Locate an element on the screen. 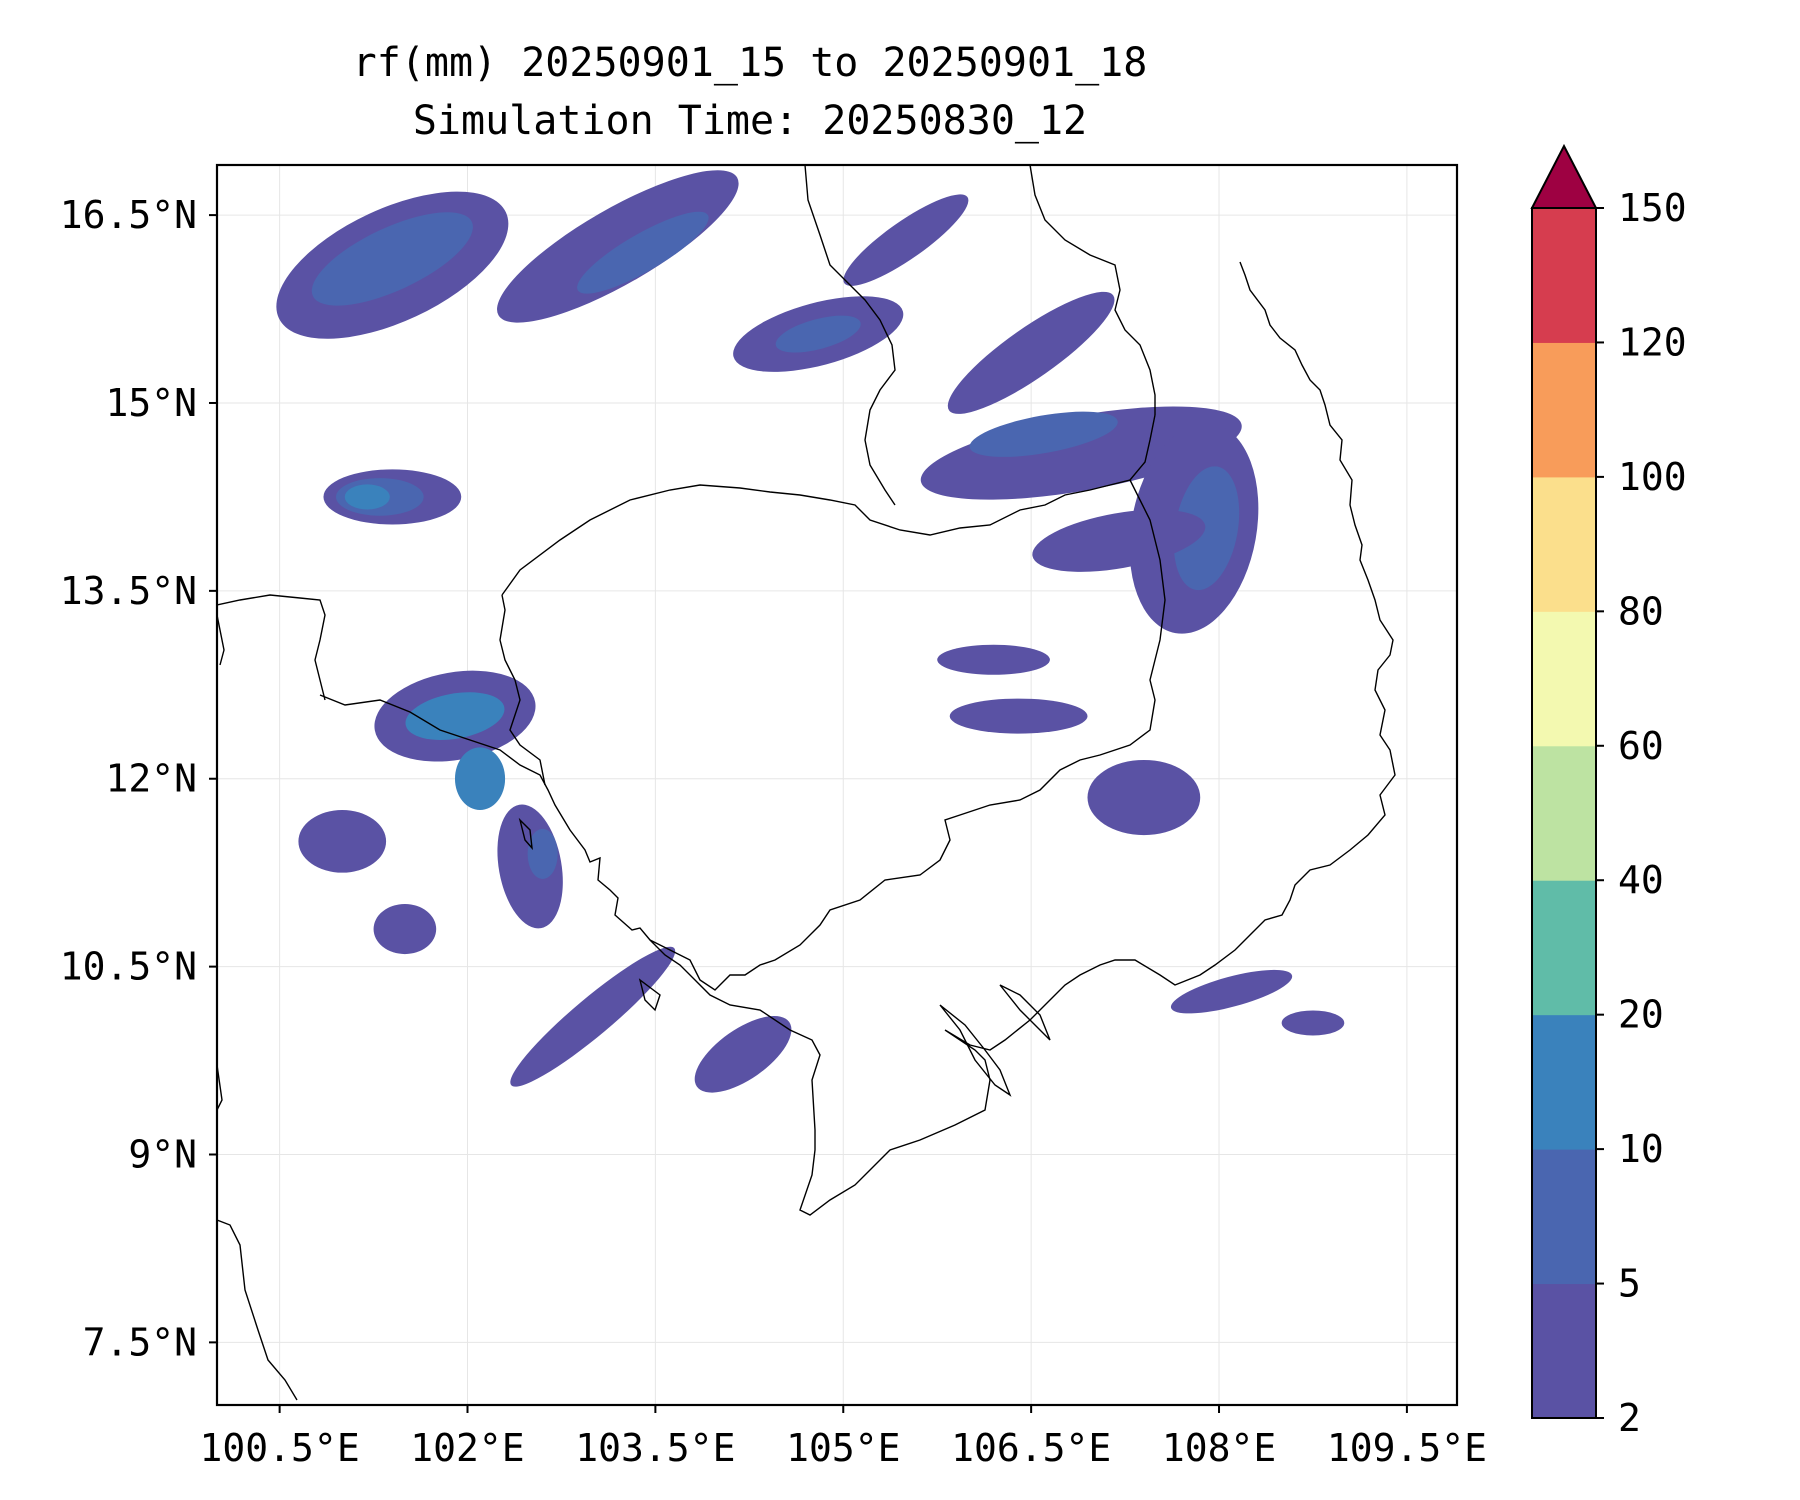  lon-tick-label: 108°E is located at coordinates (1219, 1448).